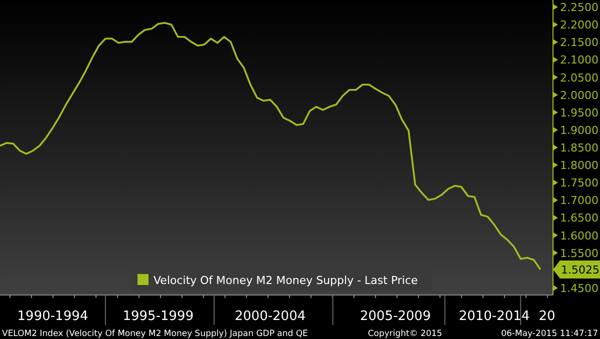 The image size is (600, 339). What do you see at coordinates (579, 7) in the screenshot?
I see `y-tick-label: 2.2500` at bounding box center [579, 7].